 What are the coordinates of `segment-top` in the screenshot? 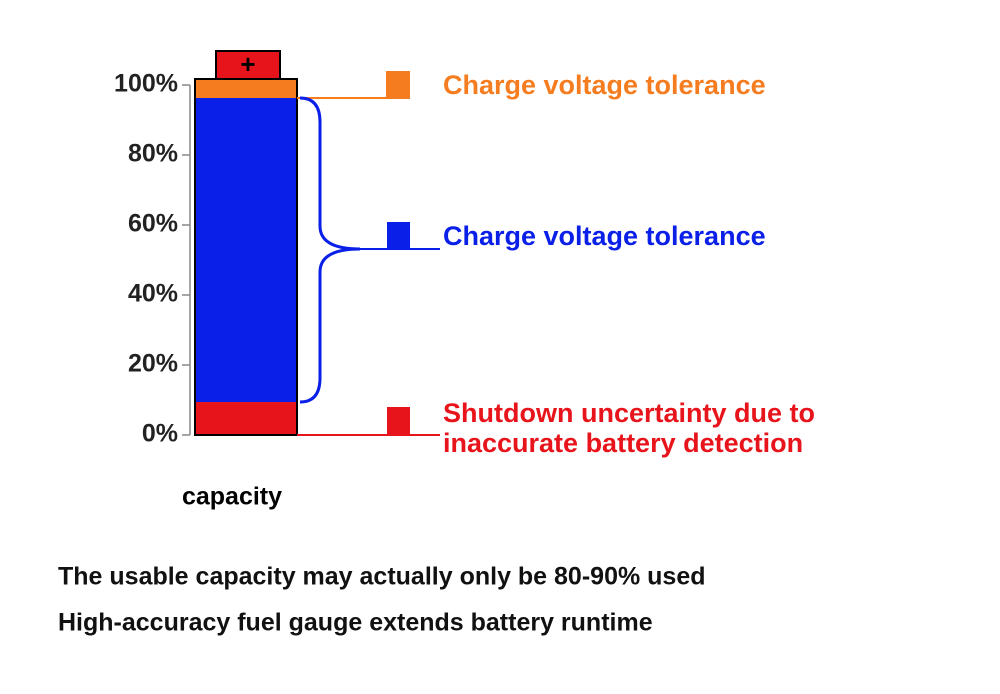 It's located at (246, 88).